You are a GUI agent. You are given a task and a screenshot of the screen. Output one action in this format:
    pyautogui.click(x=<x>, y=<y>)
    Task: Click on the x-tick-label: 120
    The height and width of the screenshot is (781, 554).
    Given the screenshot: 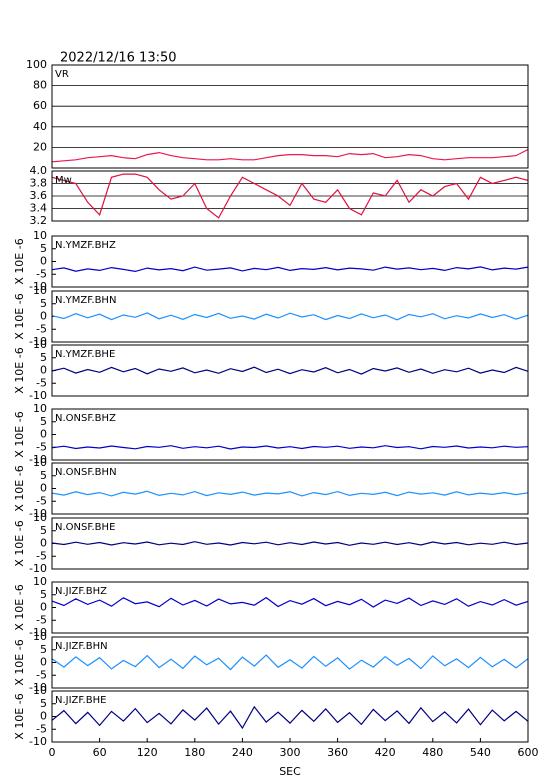 What is the action you would take?
    pyautogui.click(x=147, y=752)
    